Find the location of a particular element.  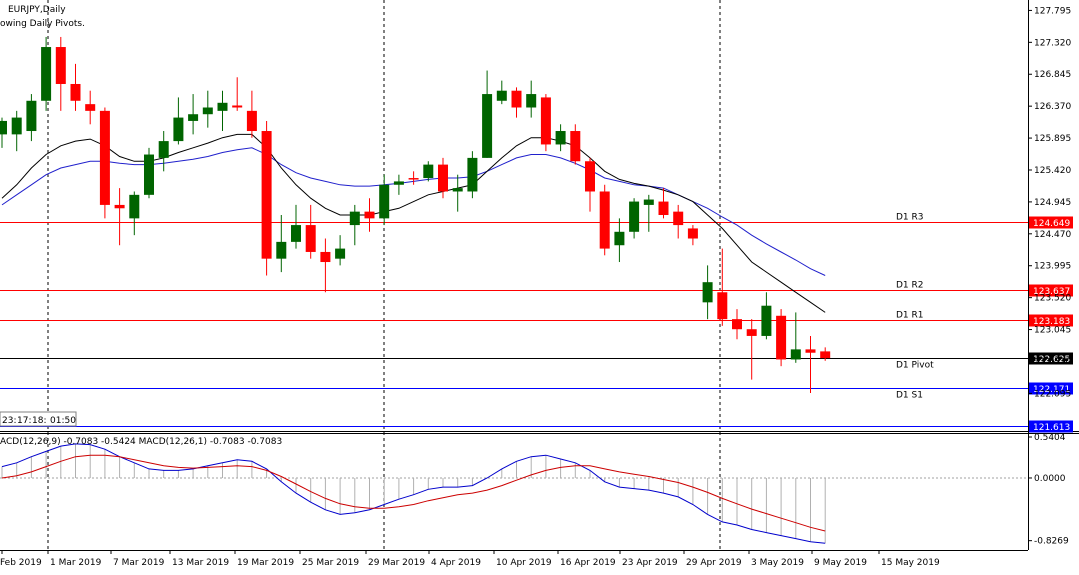

price-tick-label-12: 122.095 is located at coordinates (1052, 394).